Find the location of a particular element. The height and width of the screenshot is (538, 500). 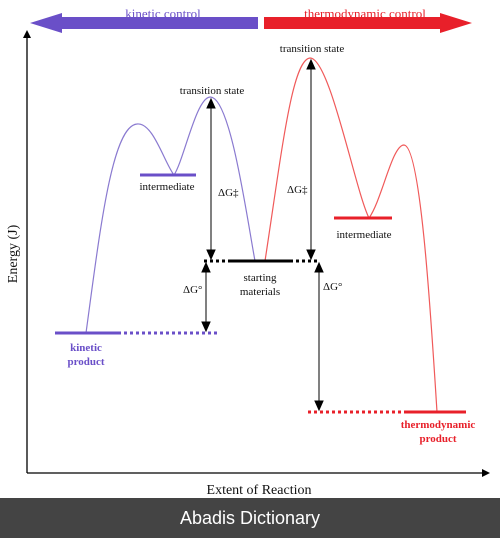

kinetic-activation-arrow is located at coordinates (211, 179).